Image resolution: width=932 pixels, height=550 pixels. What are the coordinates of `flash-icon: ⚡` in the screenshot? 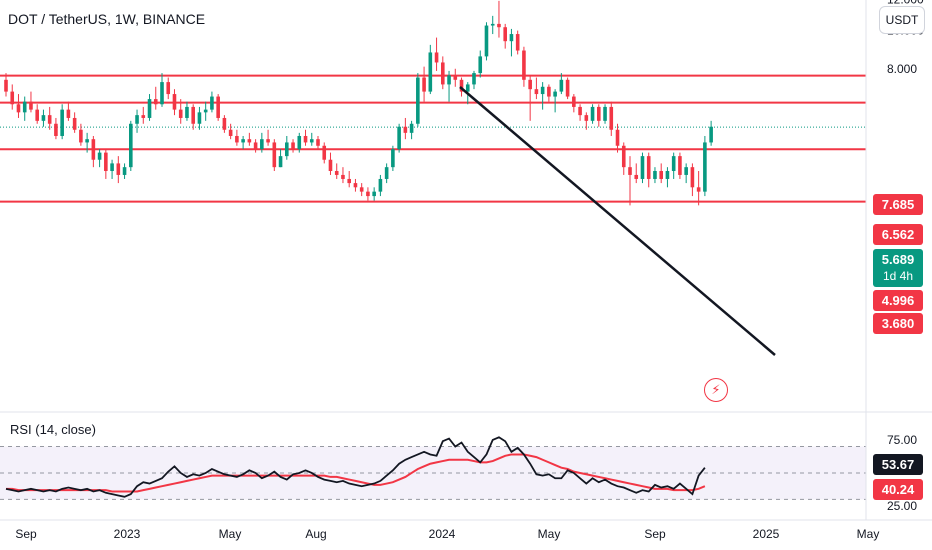 It's located at (716, 390).